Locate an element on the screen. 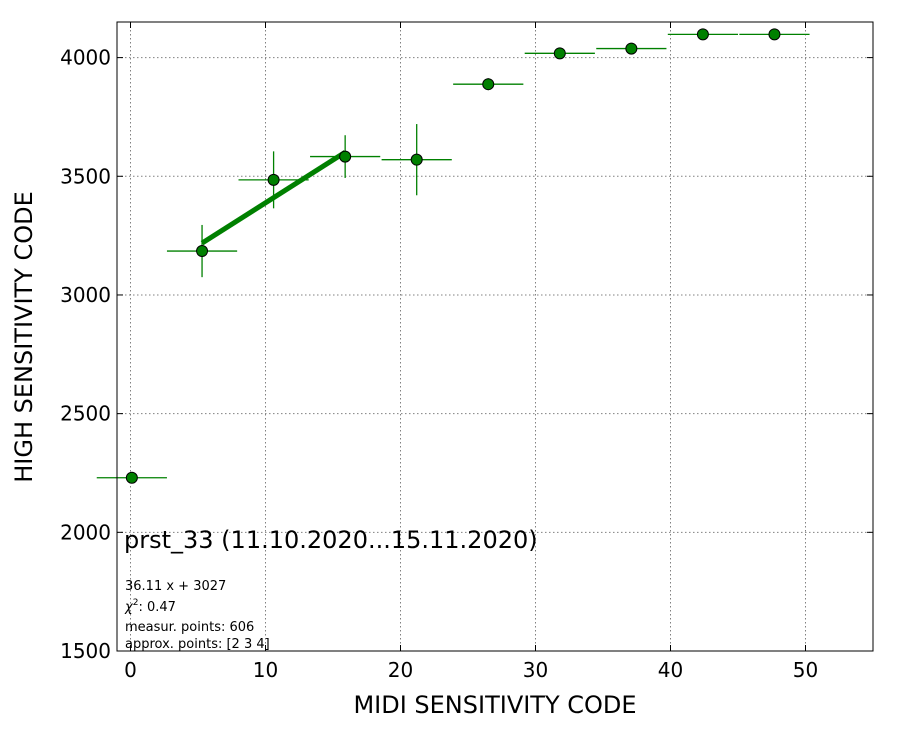 The height and width of the screenshot is (748, 900). x-tick-label: 10 is located at coordinates (265, 670).